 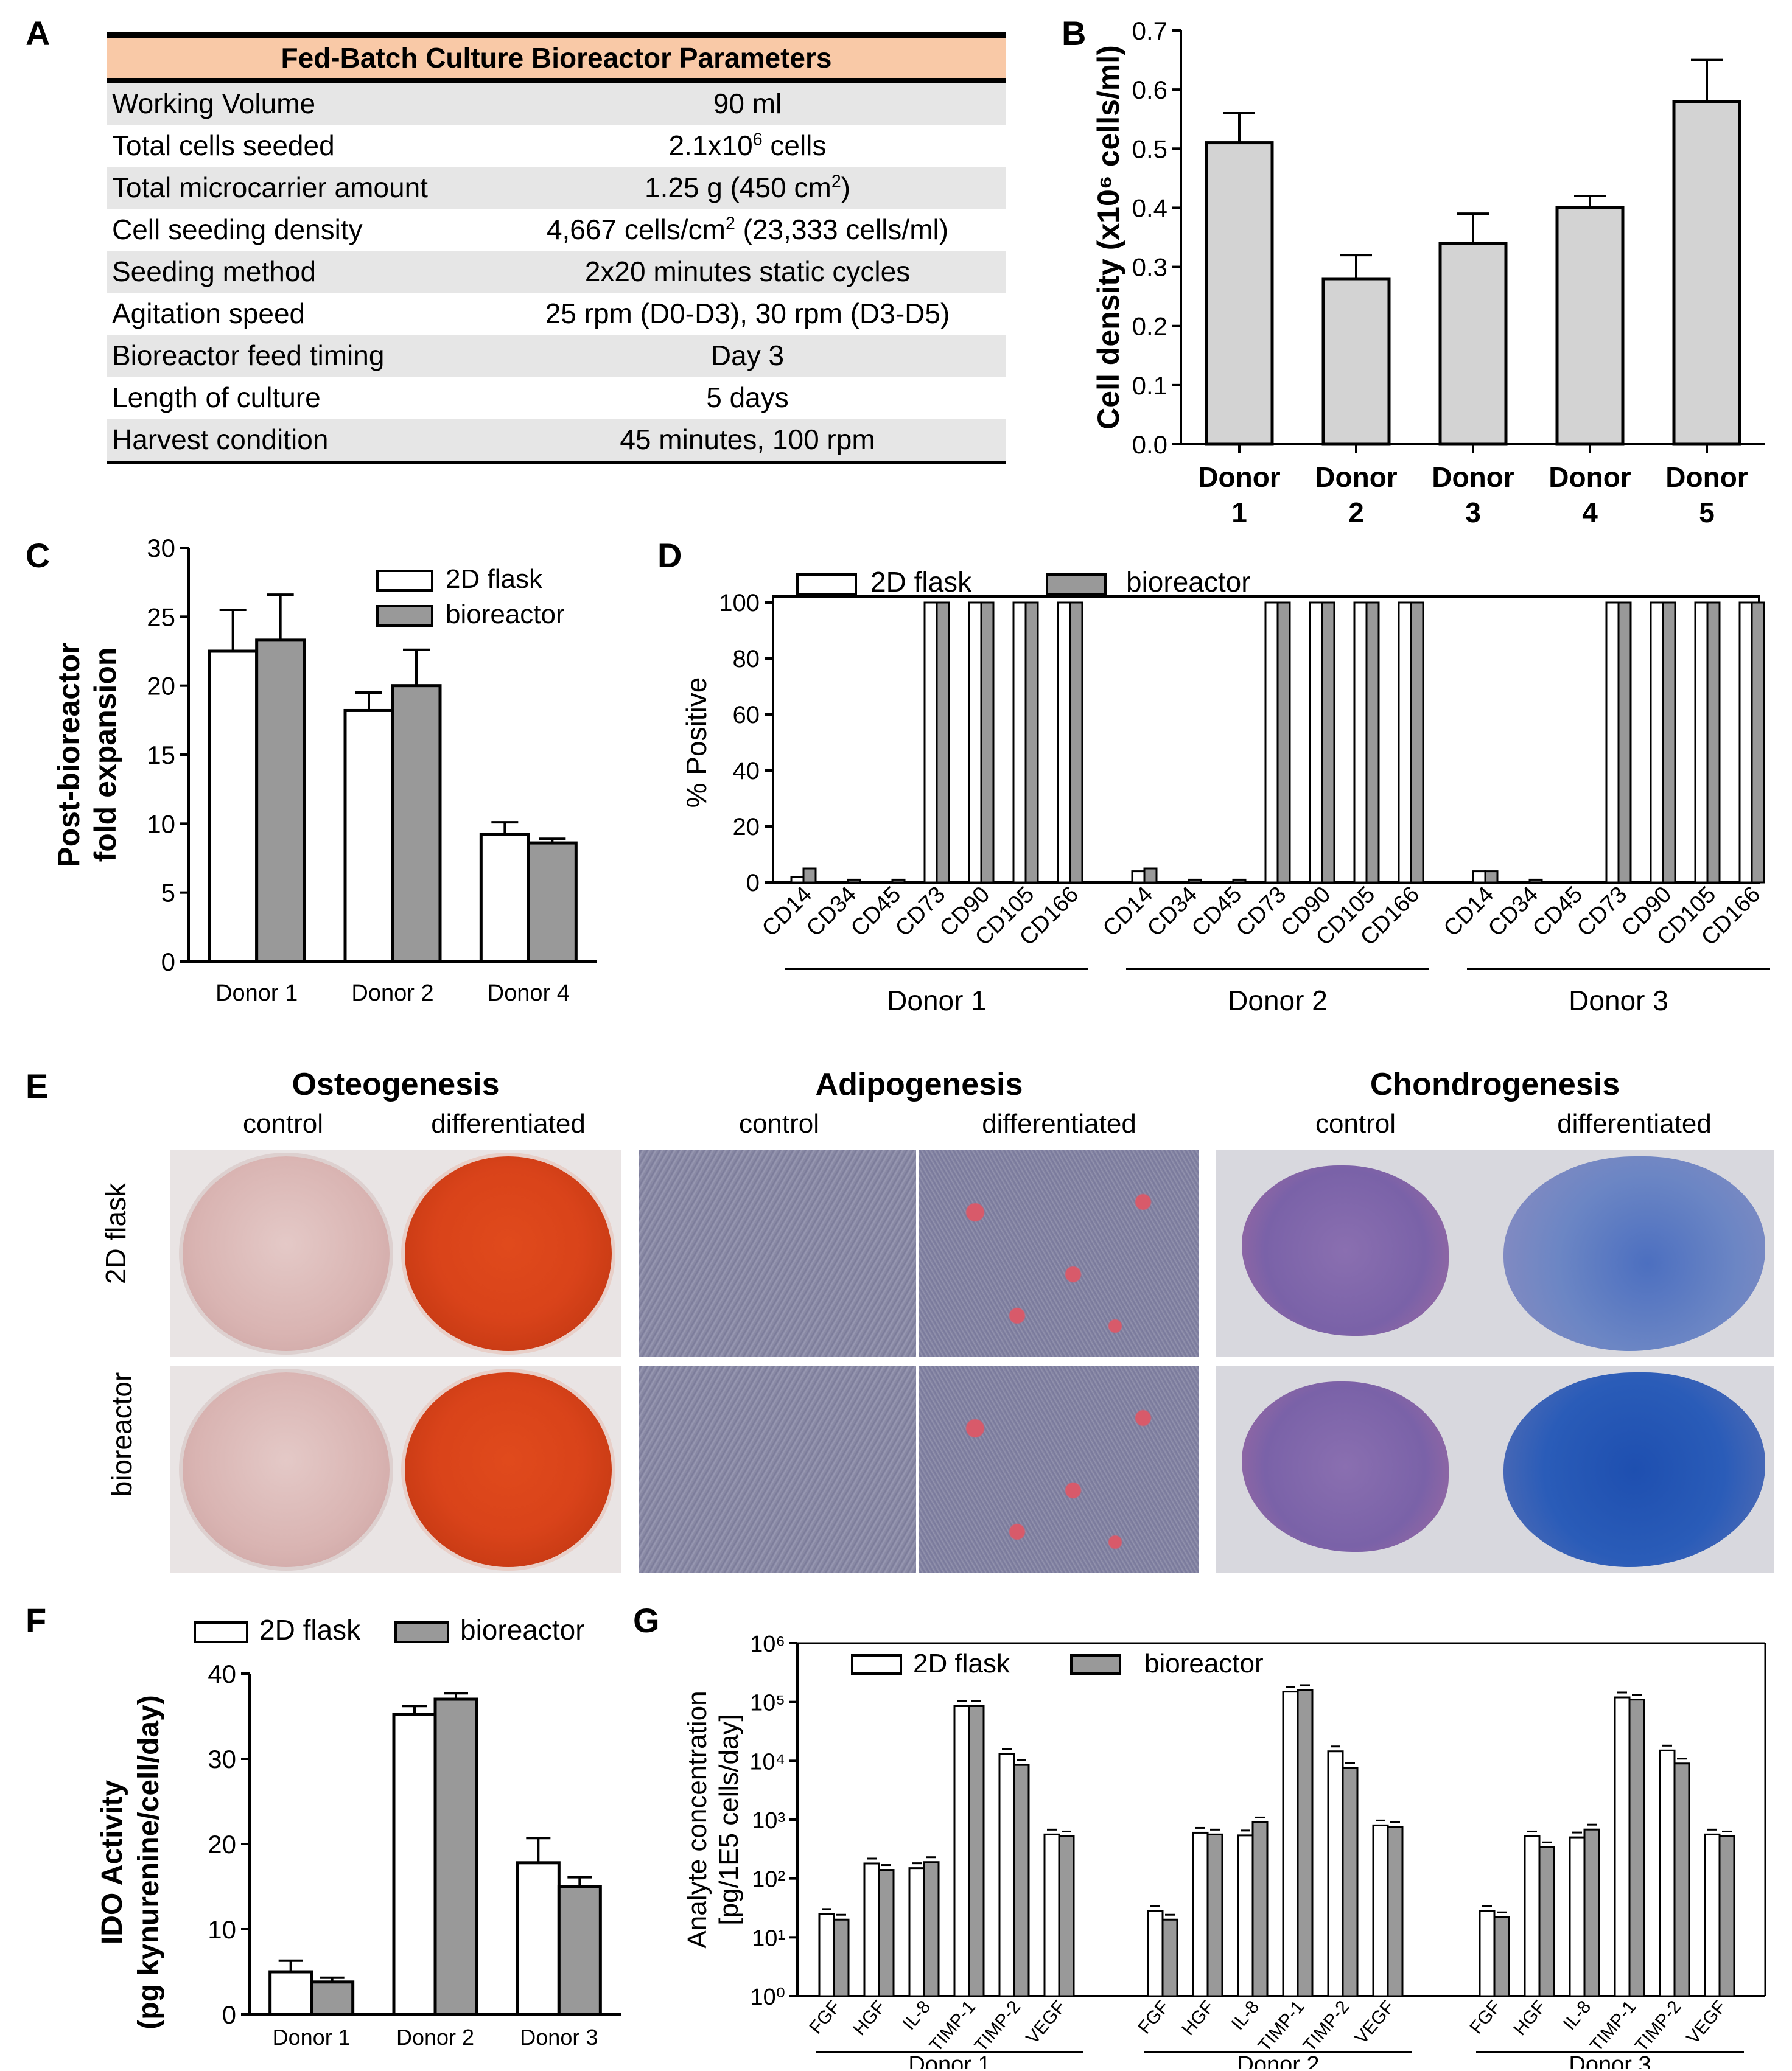 I want to click on row-label-bioreactor: bioreactor, so click(x=122, y=1434).